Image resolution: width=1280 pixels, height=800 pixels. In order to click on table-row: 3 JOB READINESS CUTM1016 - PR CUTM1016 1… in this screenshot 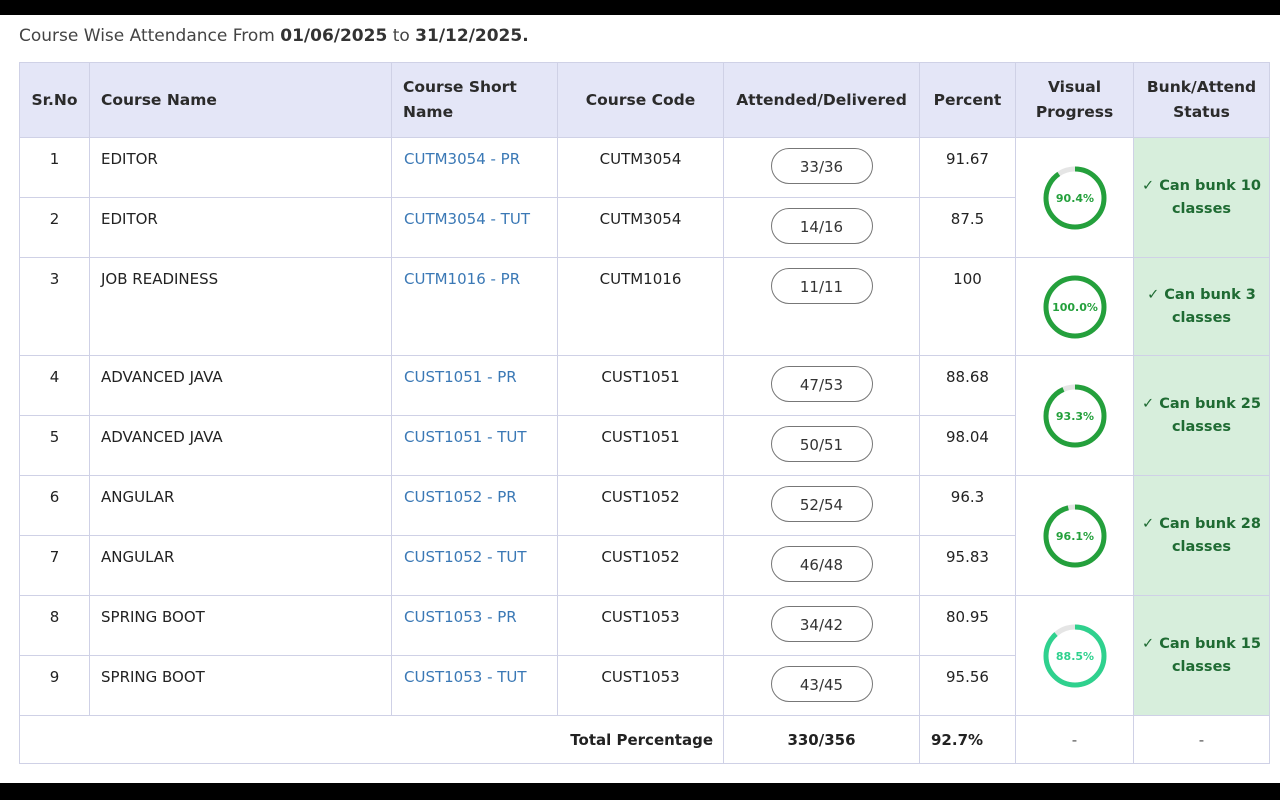, I will do `click(644, 306)`.